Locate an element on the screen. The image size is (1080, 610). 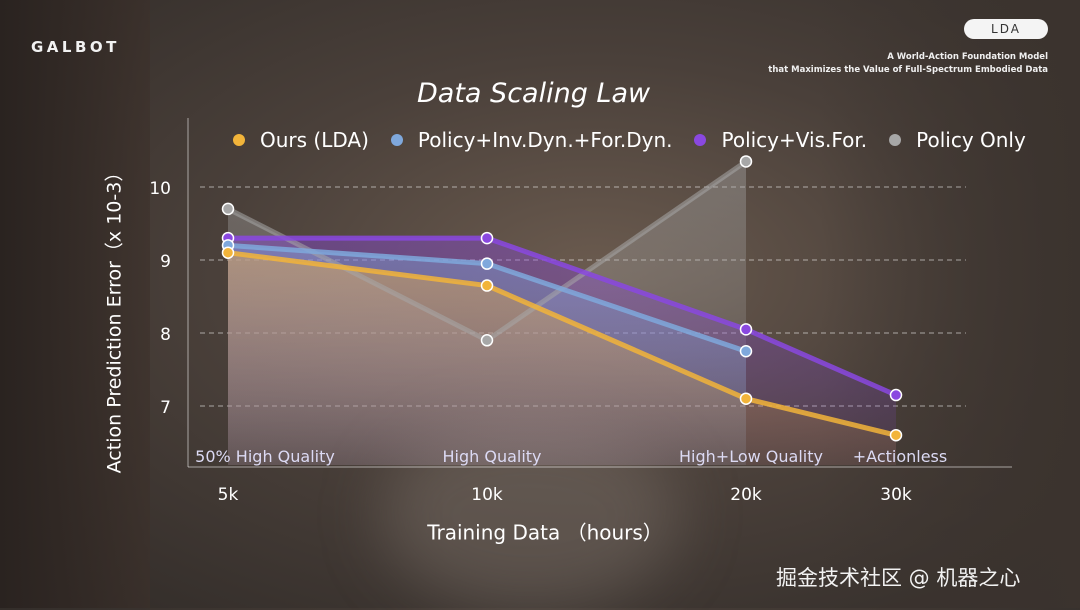
tagline-line-1: A World-Action Foundation Model is located at coordinates (967, 57).